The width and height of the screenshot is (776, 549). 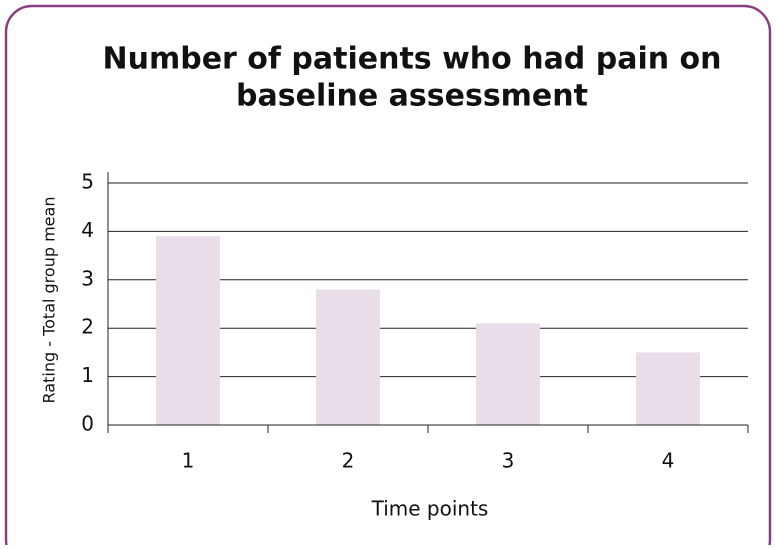 What do you see at coordinates (508, 461) in the screenshot?
I see `x-tick-label: 3` at bounding box center [508, 461].